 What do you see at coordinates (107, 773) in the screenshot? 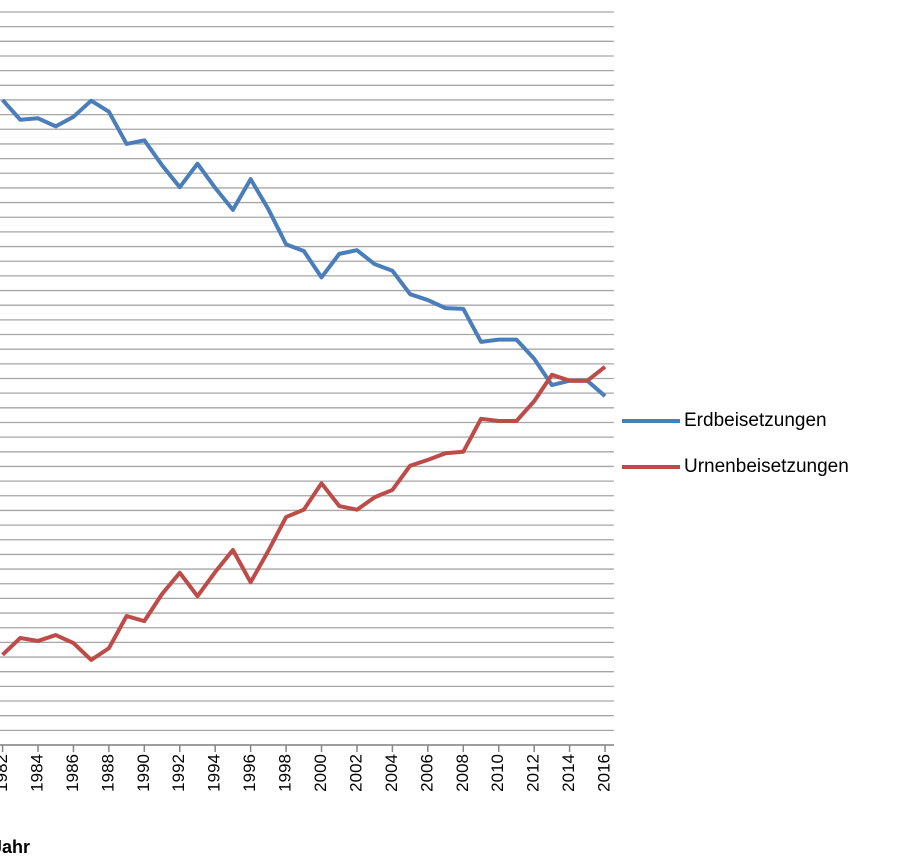
I see `x-tick-label: 1988` at bounding box center [107, 773].